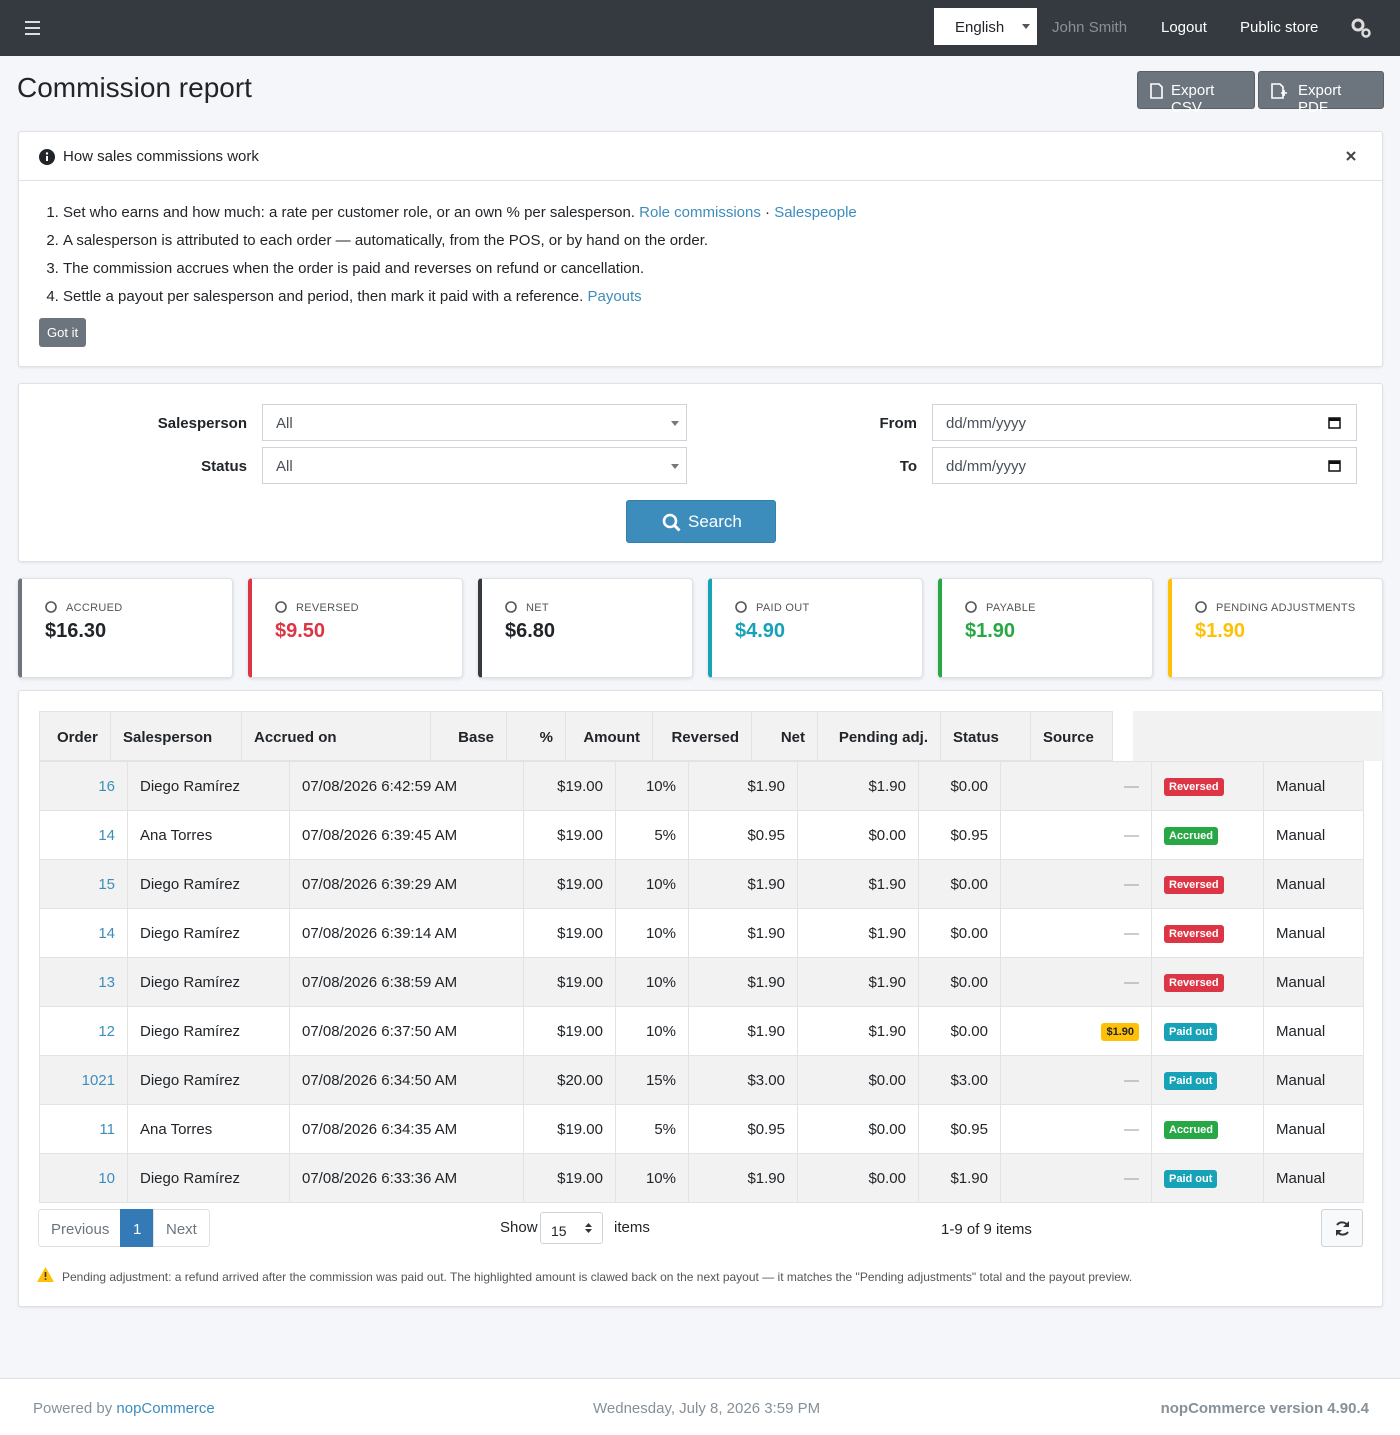  I want to click on close-icon, so click(1351, 156).